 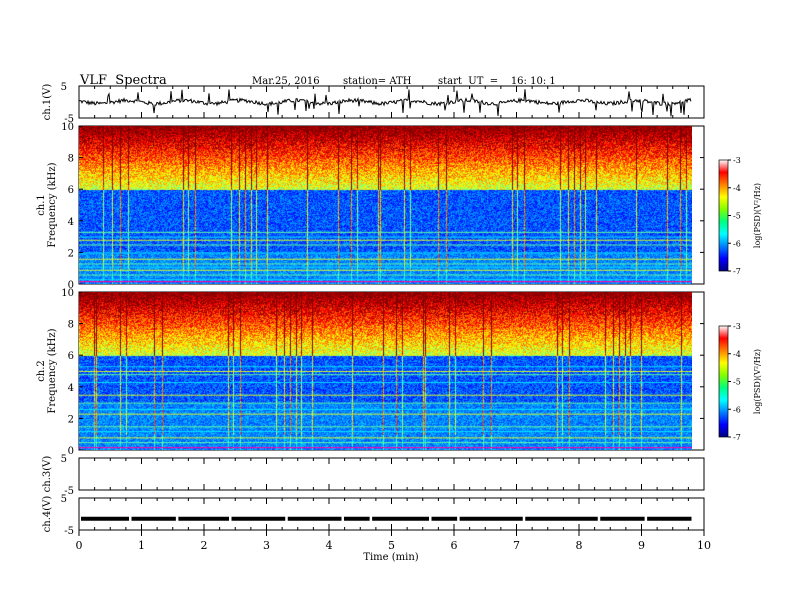 I want to click on ylabel-ch2-spec: Frequency (kHz), so click(x=52, y=370).